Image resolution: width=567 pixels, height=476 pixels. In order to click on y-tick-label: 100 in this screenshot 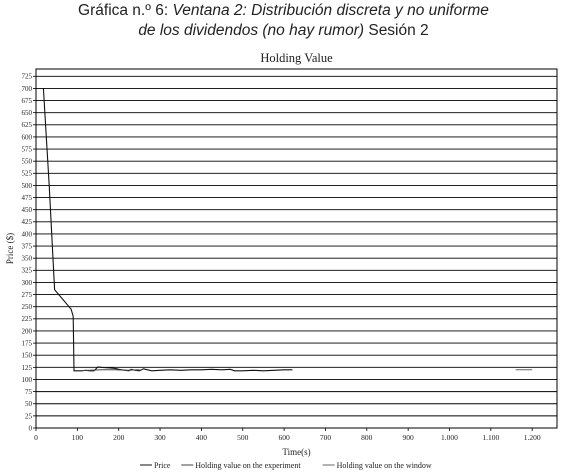, I will do `click(27, 380)`.